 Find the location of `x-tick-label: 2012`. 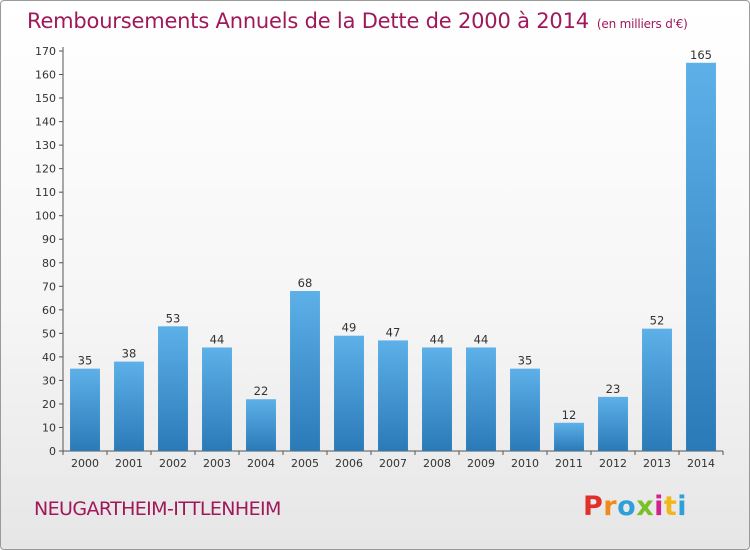

x-tick-label: 2012 is located at coordinates (613, 463).